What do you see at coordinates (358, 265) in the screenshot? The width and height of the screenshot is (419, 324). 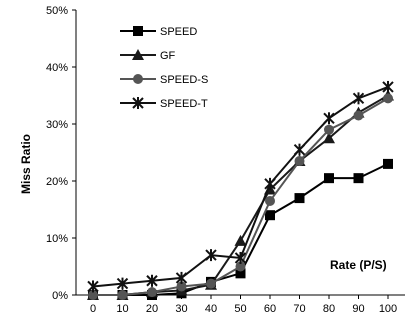 I see `x-axis-title: Rate (P/S)` at bounding box center [358, 265].